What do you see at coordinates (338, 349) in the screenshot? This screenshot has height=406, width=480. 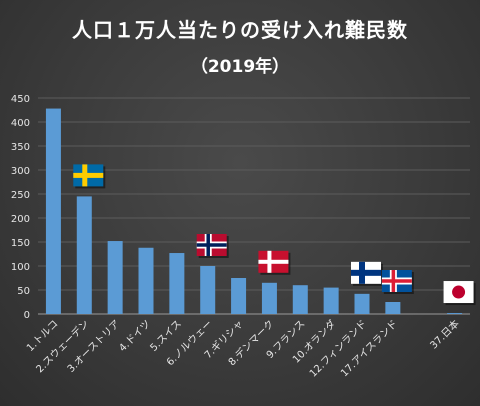 I see `x-tick-label: 12.フィンランド` at bounding box center [338, 349].